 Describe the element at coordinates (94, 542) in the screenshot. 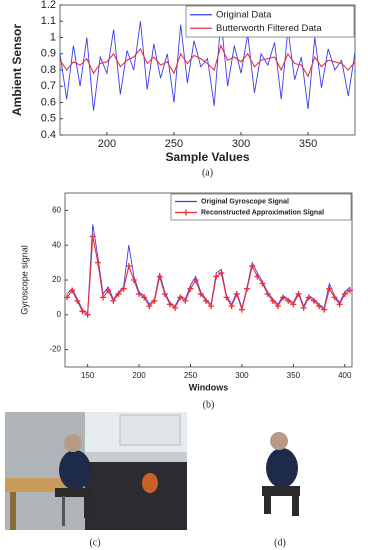

I see `panel-caption: (c)` at that location.